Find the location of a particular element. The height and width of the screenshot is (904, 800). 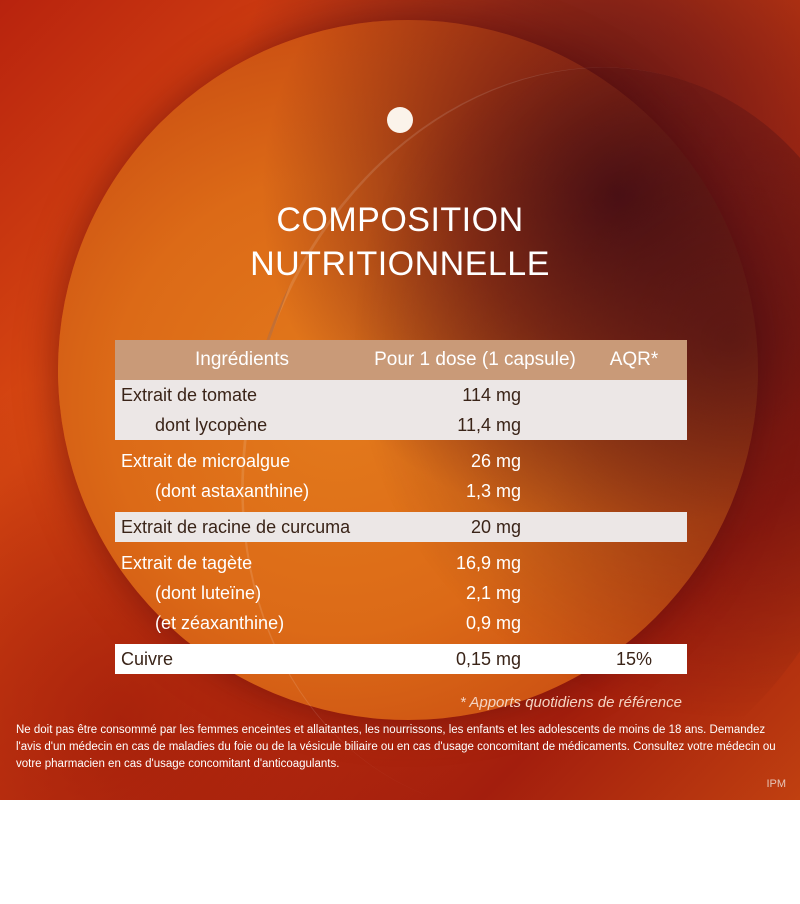

title-line-2: NUTRITIONNELLE is located at coordinates (400, 264).